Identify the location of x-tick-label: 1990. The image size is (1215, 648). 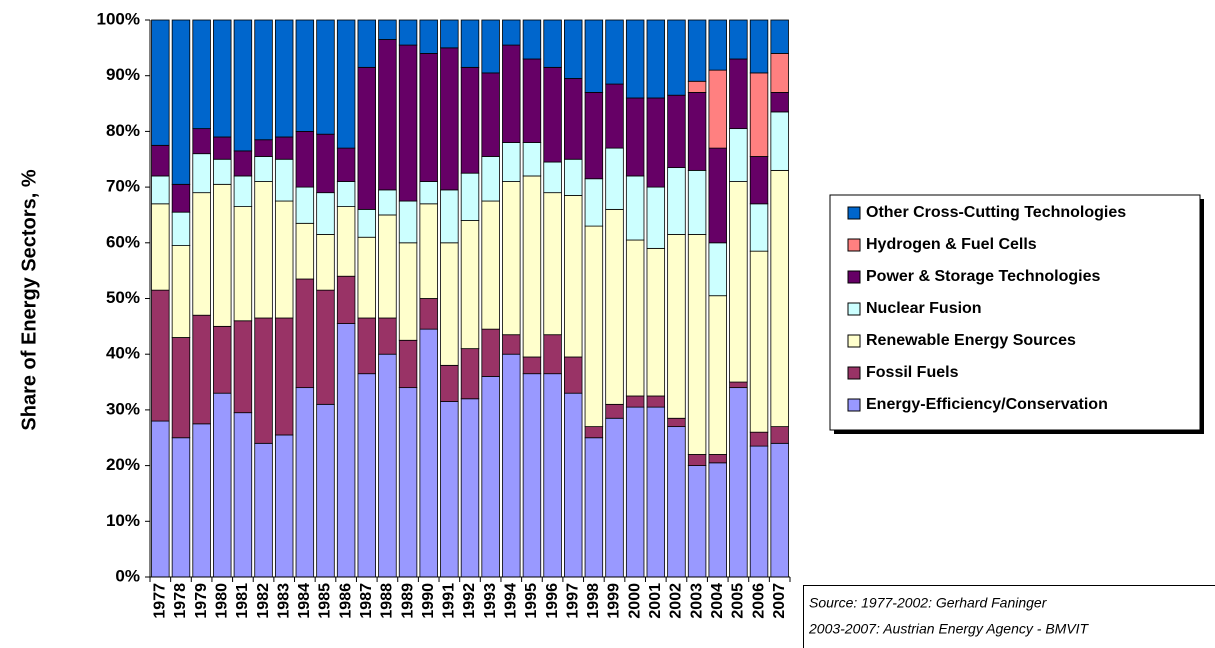
(428, 601).